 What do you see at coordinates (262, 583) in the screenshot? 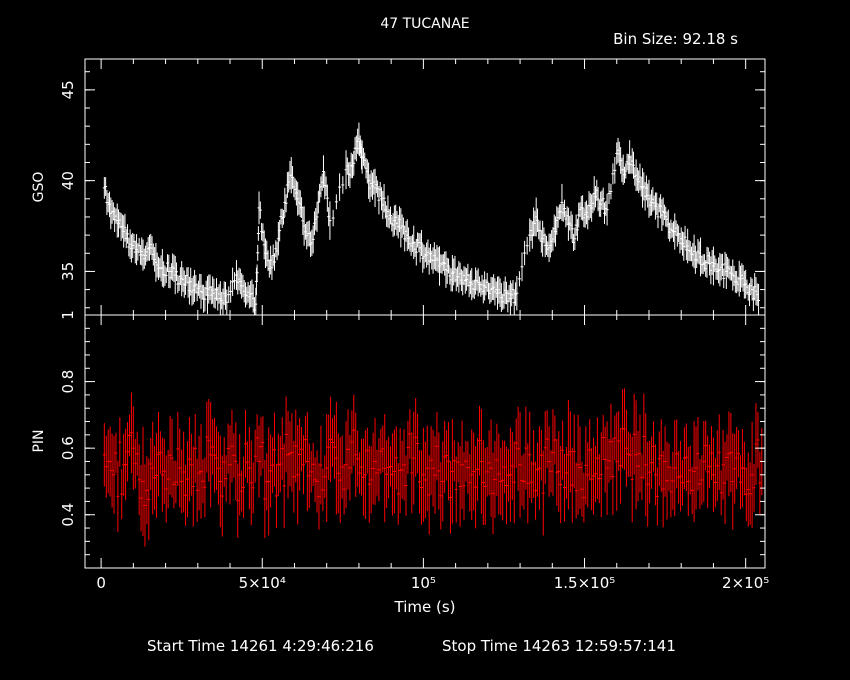
I see `x-tick-label: 5×10⁴` at bounding box center [262, 583].